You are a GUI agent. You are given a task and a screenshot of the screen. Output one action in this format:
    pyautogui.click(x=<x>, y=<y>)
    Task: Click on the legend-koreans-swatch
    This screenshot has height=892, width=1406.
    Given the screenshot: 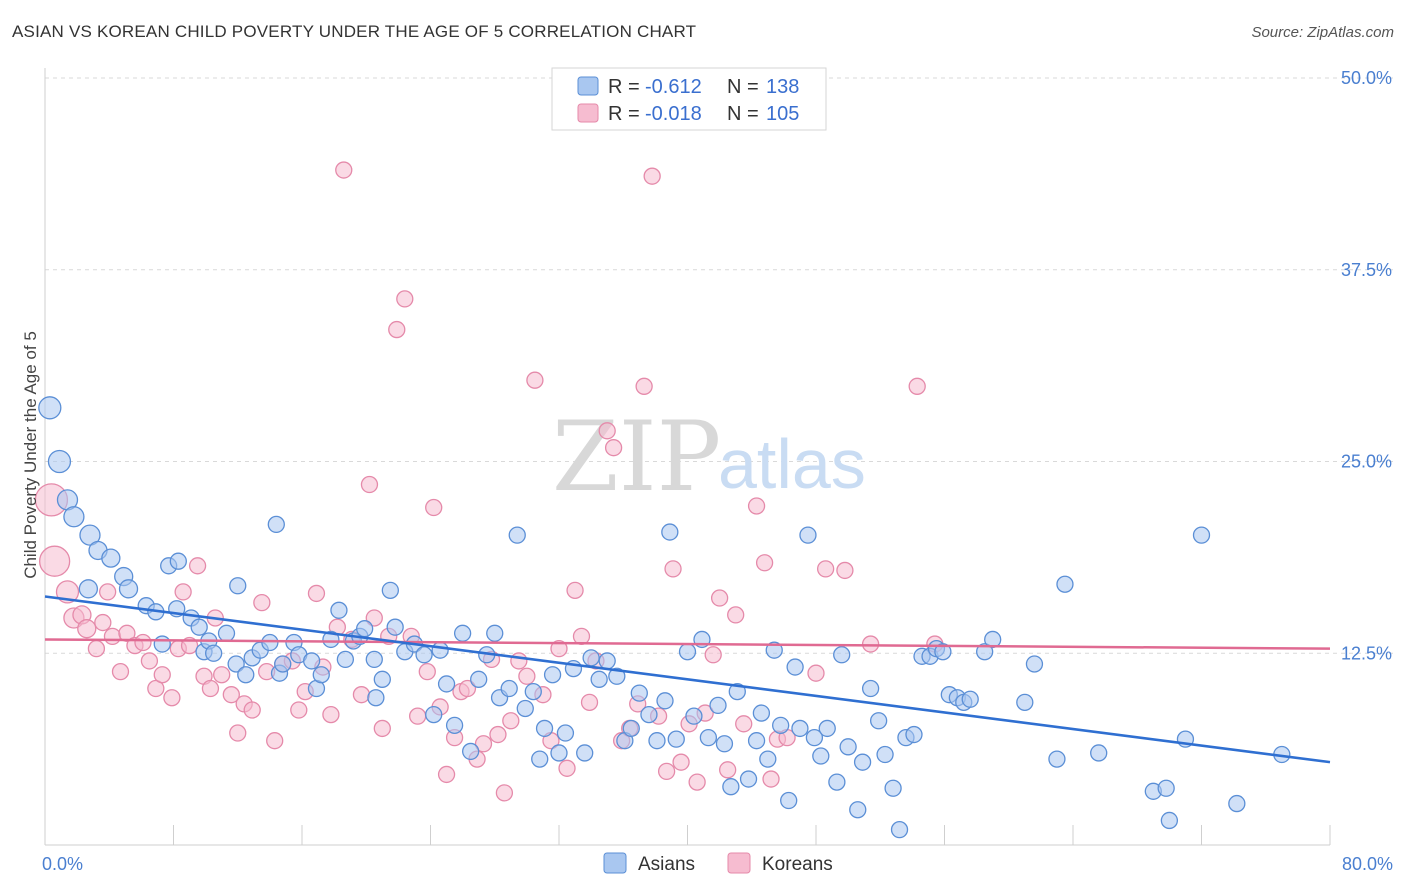 What is the action you would take?
    pyautogui.click(x=588, y=113)
    